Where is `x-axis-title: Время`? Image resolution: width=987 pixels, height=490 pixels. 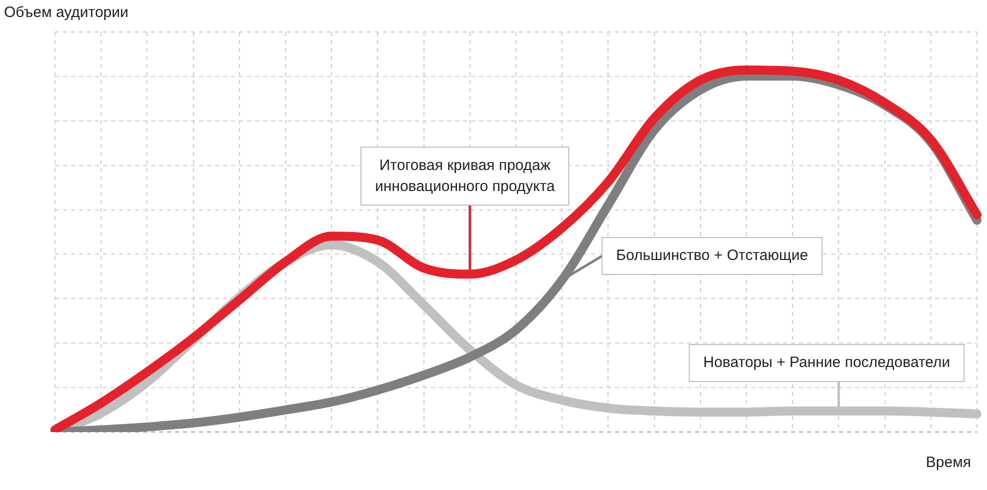
x-axis-title: Время is located at coordinates (948, 462).